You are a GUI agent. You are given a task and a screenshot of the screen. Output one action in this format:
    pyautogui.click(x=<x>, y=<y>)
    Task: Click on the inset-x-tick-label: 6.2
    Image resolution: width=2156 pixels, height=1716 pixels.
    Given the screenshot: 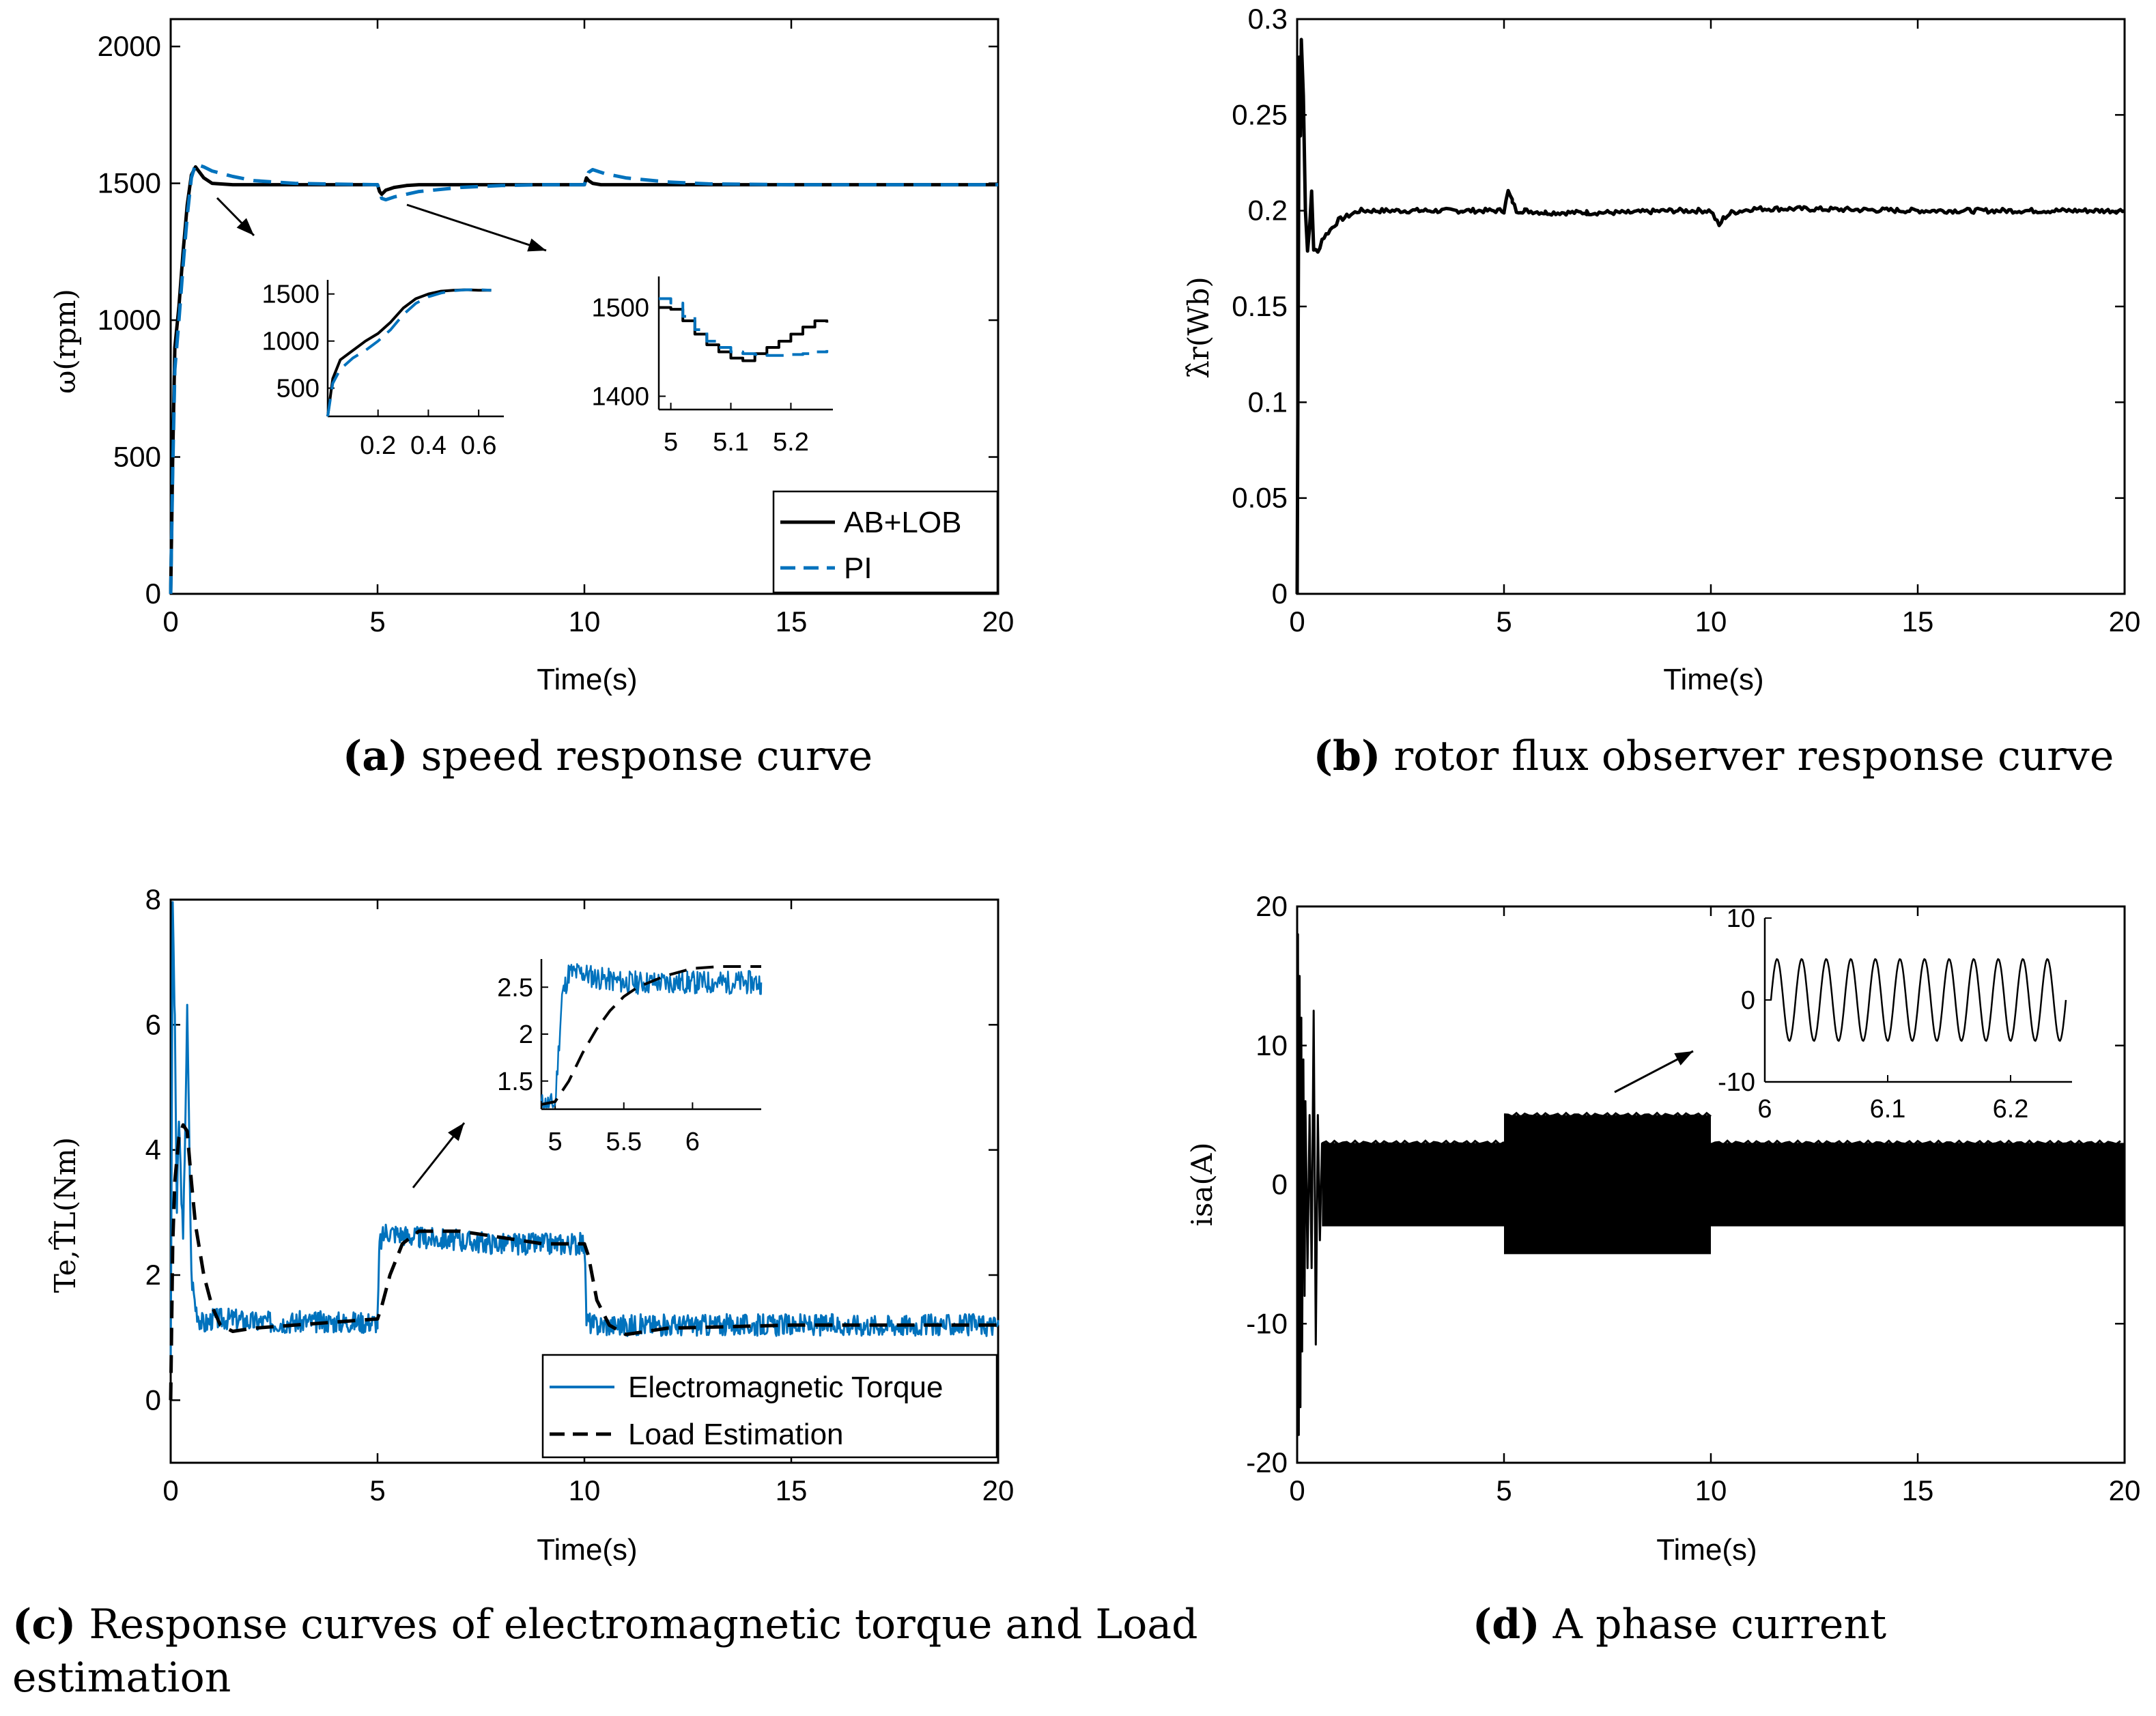 What is the action you would take?
    pyautogui.click(x=2011, y=1109)
    